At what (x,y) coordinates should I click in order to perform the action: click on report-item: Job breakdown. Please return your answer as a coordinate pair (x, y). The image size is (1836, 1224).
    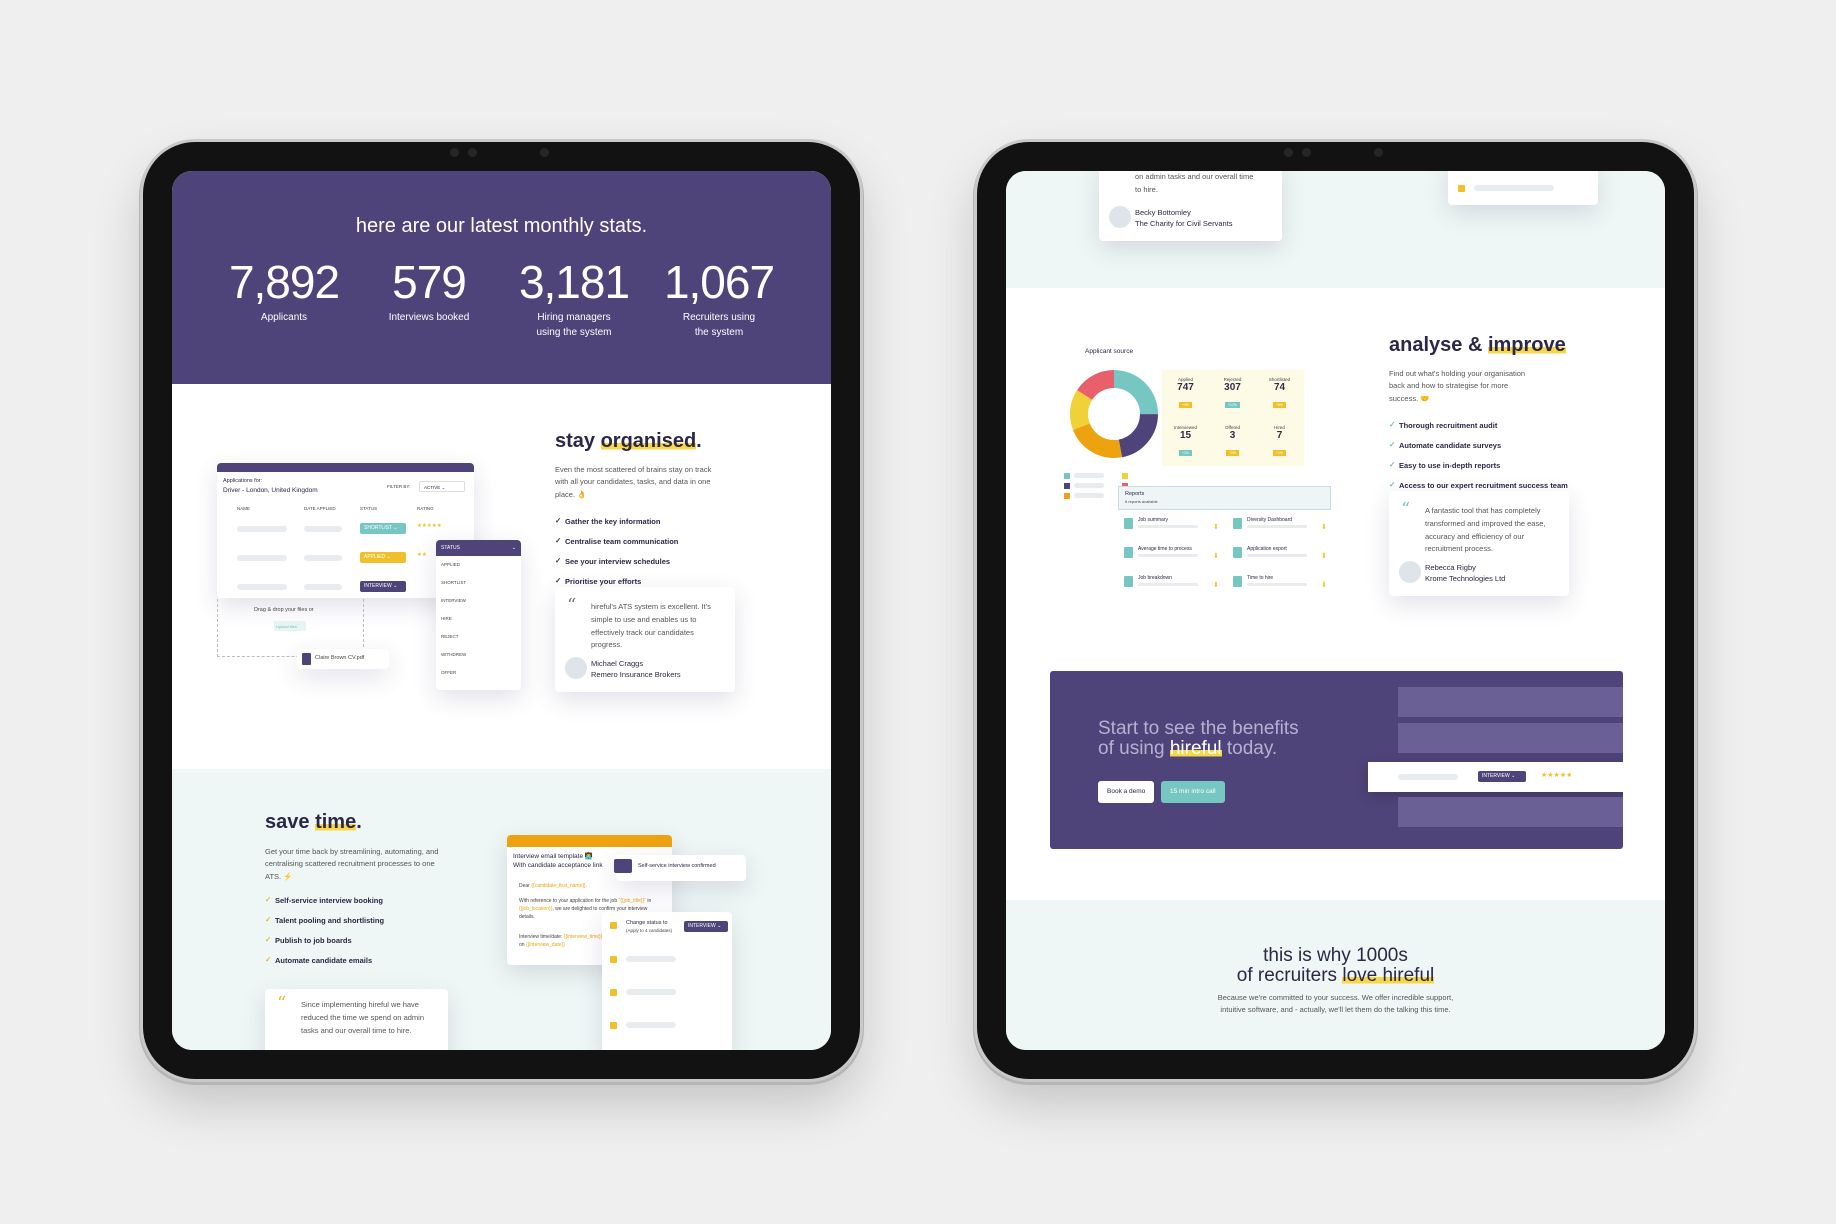
    Looking at the image, I should click on (1155, 578).